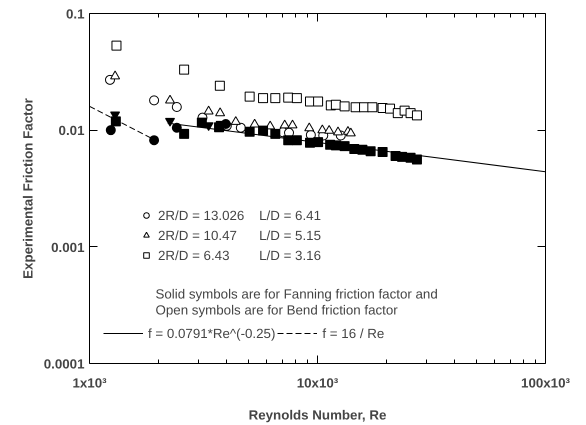  What do you see at coordinates (277, 310) in the screenshot?
I see `annotation: Open symbols are for Bend friction factor` at bounding box center [277, 310].